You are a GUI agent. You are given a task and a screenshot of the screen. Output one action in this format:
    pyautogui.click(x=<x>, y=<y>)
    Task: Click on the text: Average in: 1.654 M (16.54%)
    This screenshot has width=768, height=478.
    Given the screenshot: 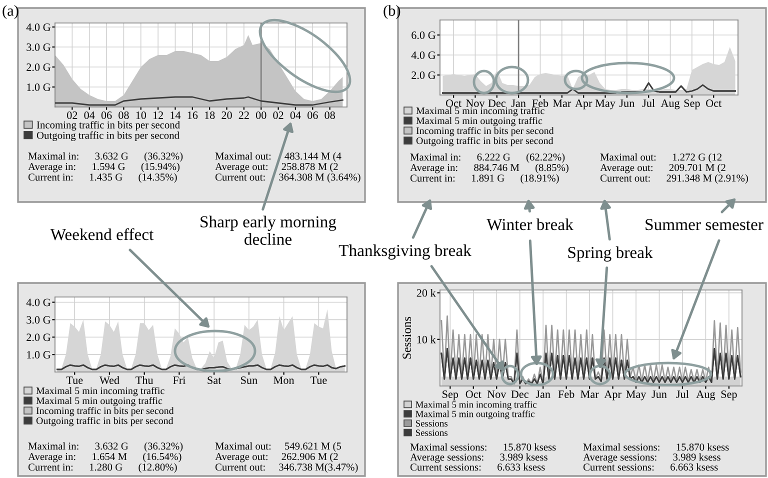 What is the action you would take?
    pyautogui.click(x=105, y=457)
    